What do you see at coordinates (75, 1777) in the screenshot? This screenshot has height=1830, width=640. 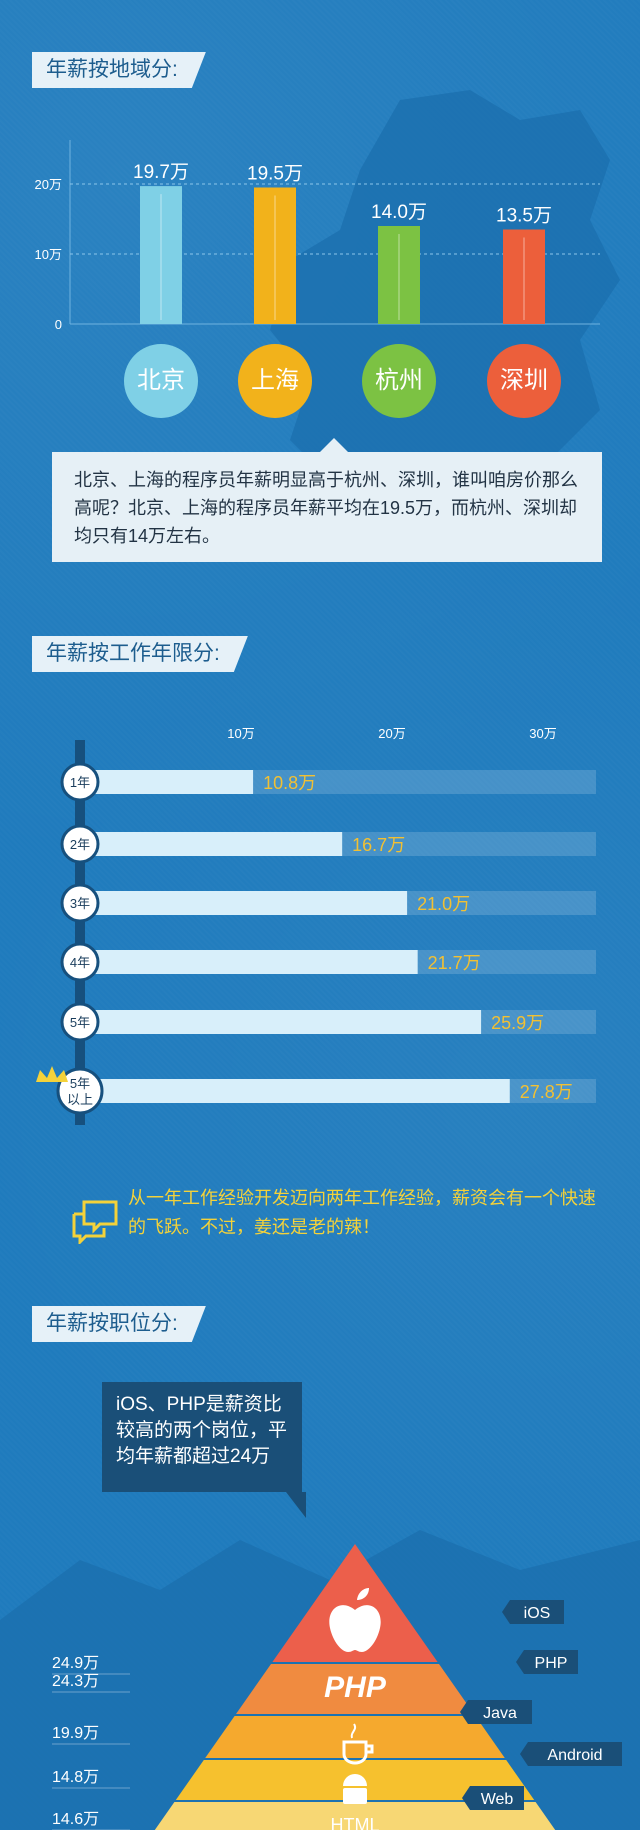 I see `tier-value-label: 14.8万` at bounding box center [75, 1777].